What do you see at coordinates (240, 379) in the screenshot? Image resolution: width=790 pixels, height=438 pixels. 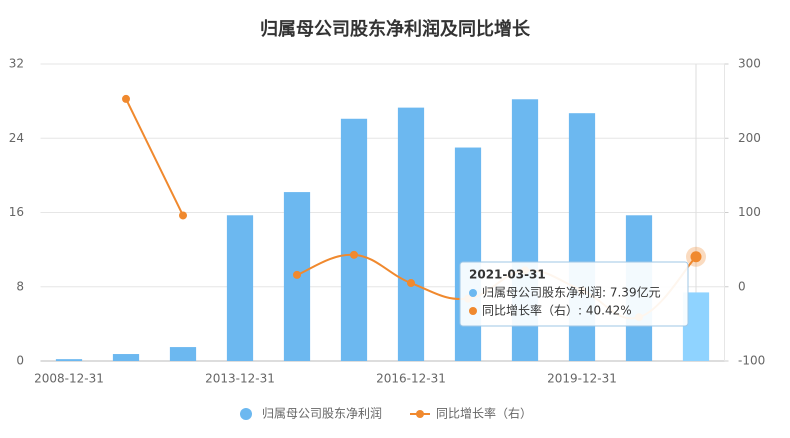 I see `x-tick-label: 2013-12-31` at bounding box center [240, 379].